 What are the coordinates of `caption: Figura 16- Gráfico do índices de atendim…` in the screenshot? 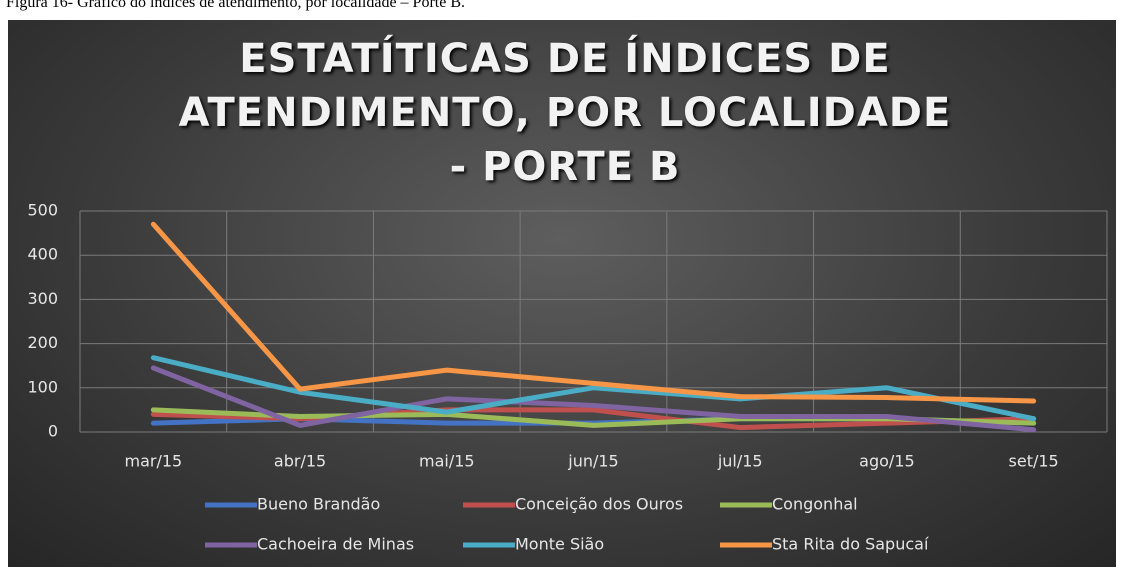 It's located at (235, 5).